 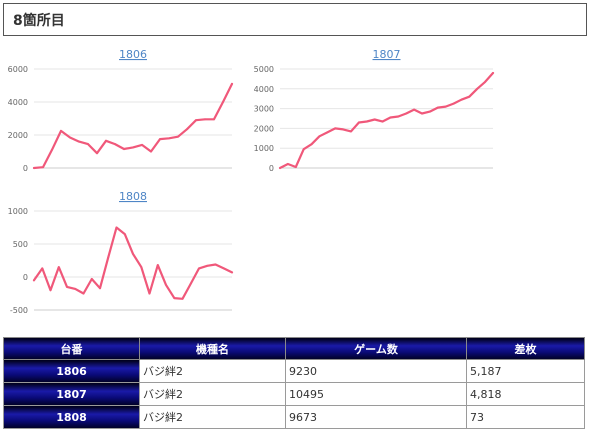 What do you see at coordinates (525, 417) in the screenshot?
I see `diff-cell: 73` at bounding box center [525, 417].